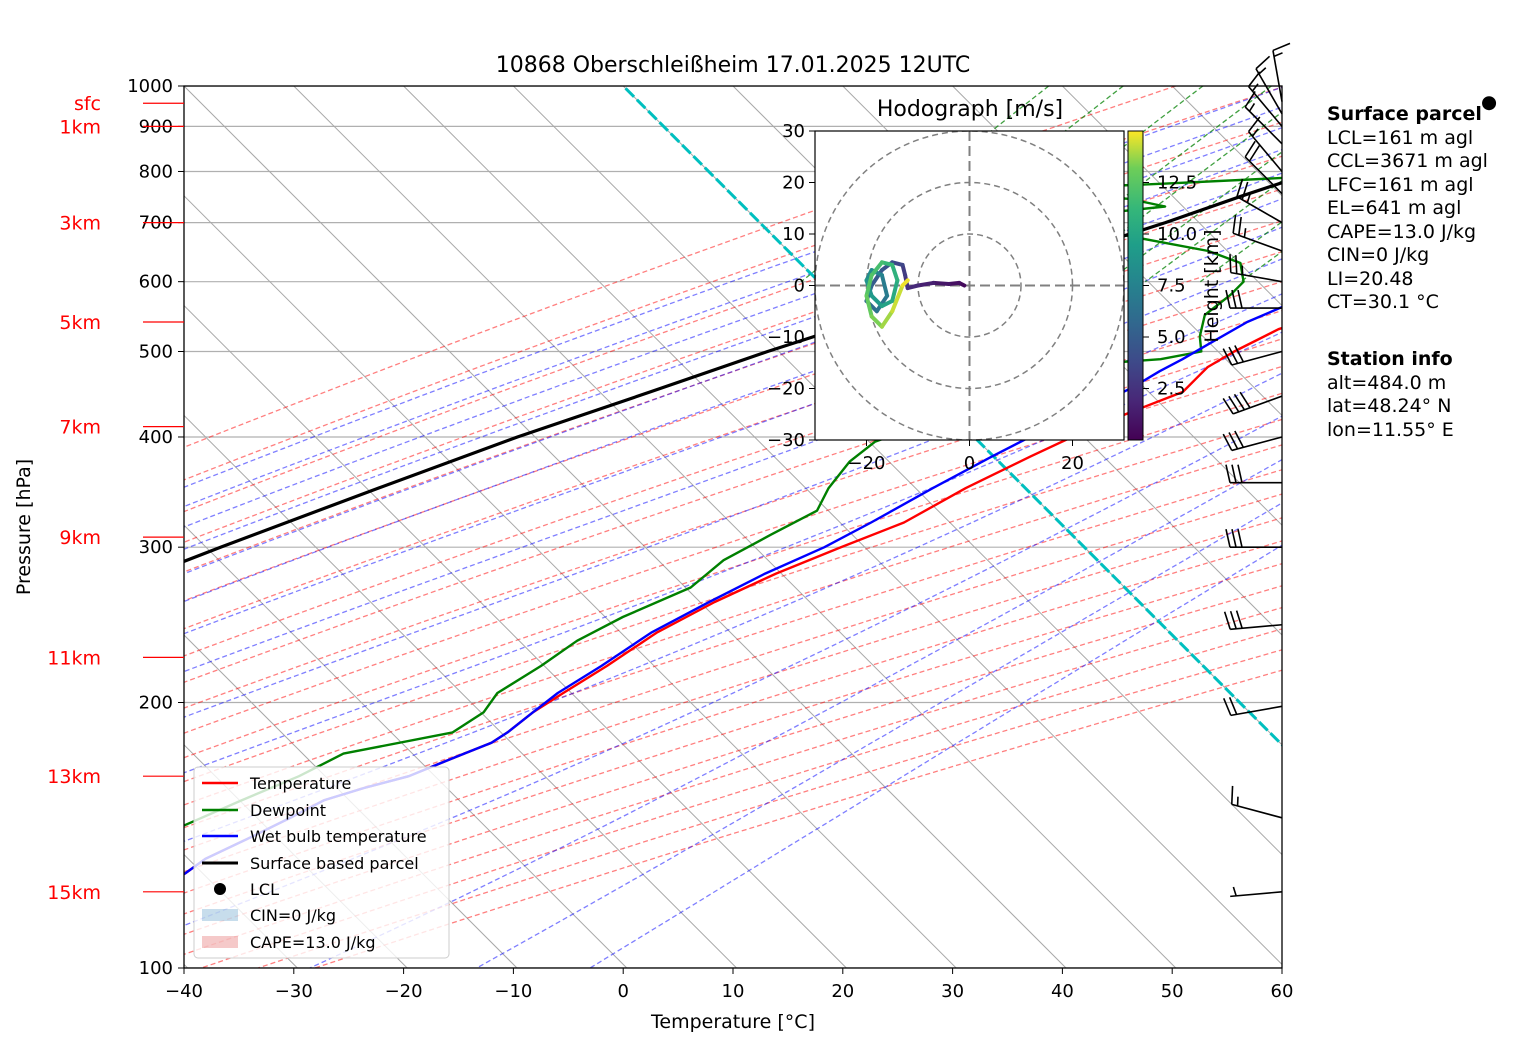  Describe the element at coordinates (1072, 463) in the screenshot. I see `hodograph-x-tick-label: 20` at that location.